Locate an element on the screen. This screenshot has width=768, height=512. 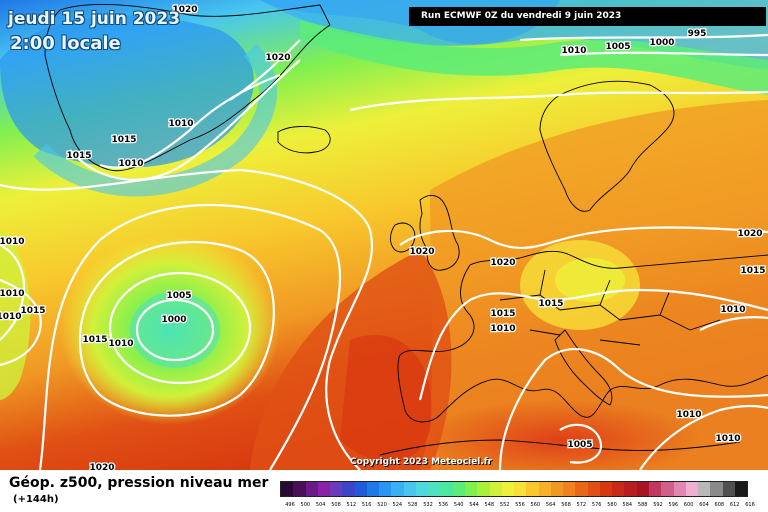
isobar-1010-greenland is located at coordinates (190, 121).